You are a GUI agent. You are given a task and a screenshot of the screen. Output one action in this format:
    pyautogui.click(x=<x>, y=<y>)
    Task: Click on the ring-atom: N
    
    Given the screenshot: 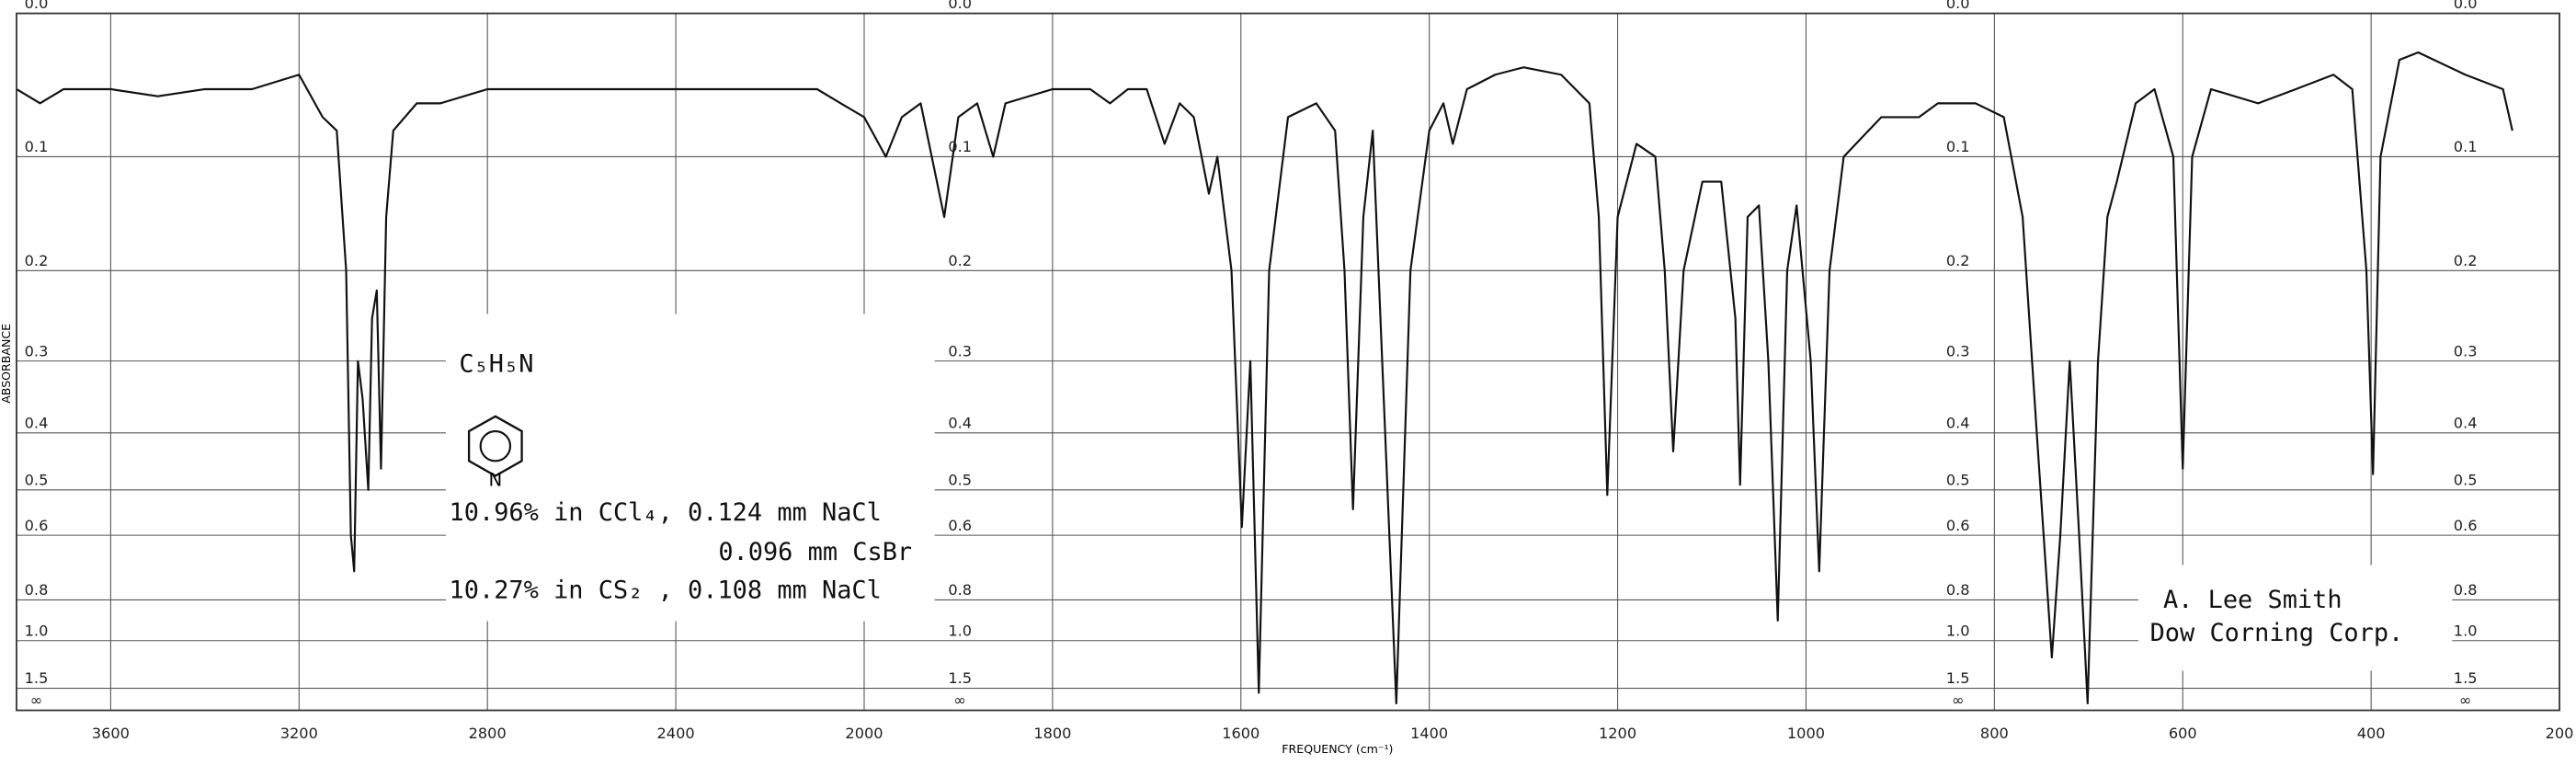 What is the action you would take?
    pyautogui.click(x=495, y=479)
    